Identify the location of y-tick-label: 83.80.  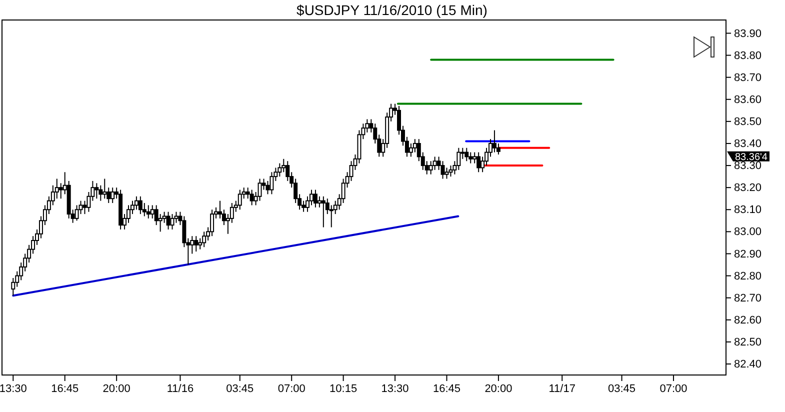
(748, 56).